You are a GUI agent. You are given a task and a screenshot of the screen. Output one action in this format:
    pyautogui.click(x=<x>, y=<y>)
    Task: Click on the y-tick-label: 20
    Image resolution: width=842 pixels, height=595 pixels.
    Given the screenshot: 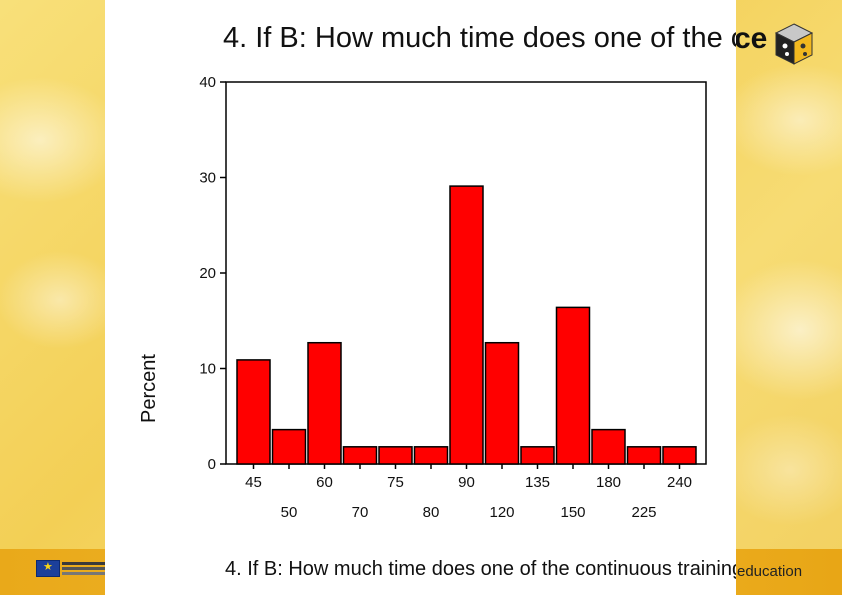 What is the action you would take?
    pyautogui.click(x=207, y=273)
    